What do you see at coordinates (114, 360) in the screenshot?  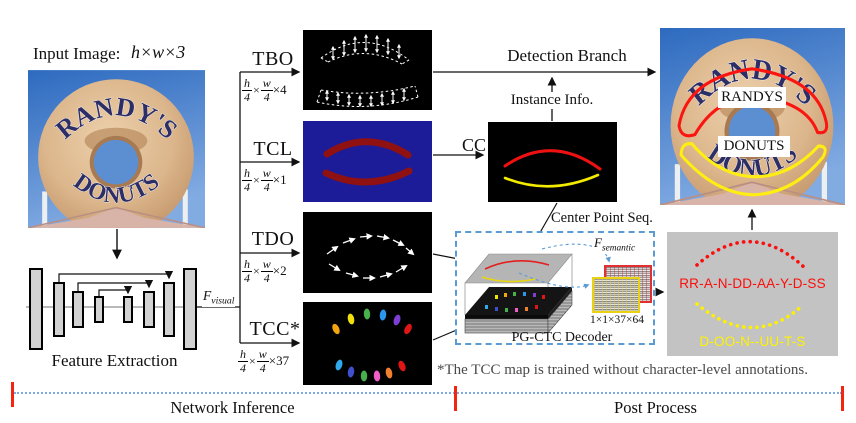 I see `feature-extraction-label: Feature Extraction` at bounding box center [114, 360].